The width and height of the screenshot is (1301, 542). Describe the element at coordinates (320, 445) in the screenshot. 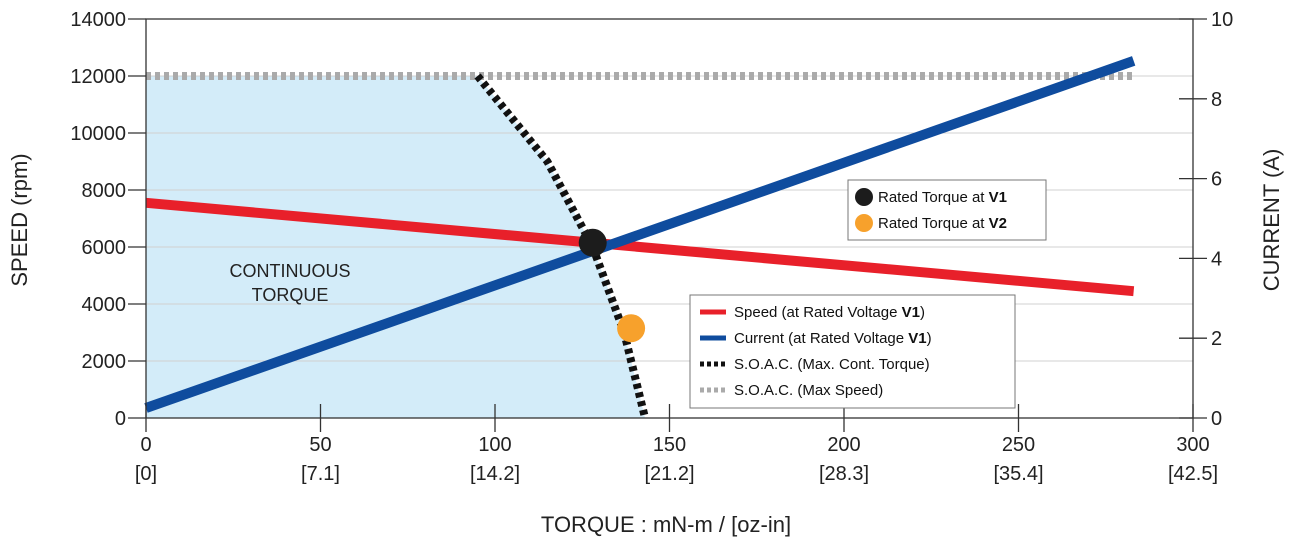

I see `x-tick-label: 50` at that location.